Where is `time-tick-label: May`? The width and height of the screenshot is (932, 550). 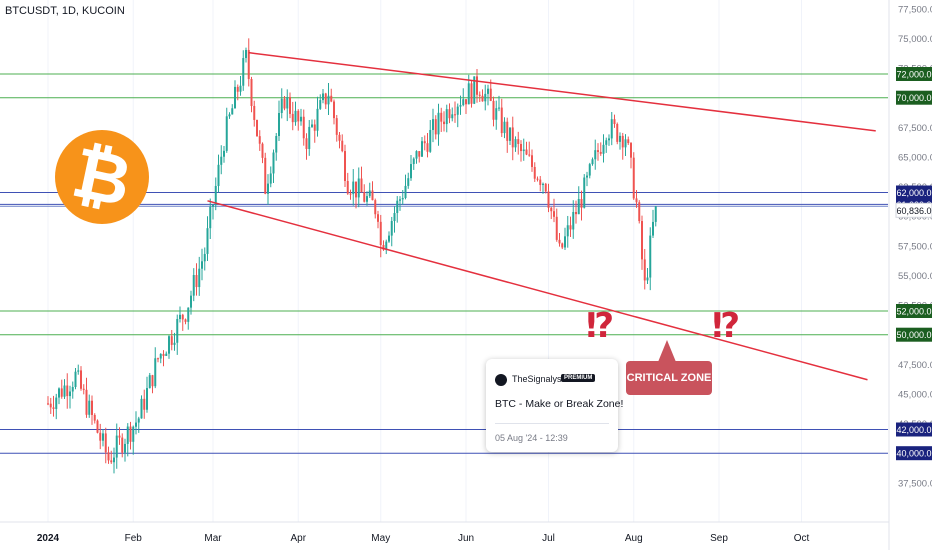 time-tick-label: May is located at coordinates (380, 538).